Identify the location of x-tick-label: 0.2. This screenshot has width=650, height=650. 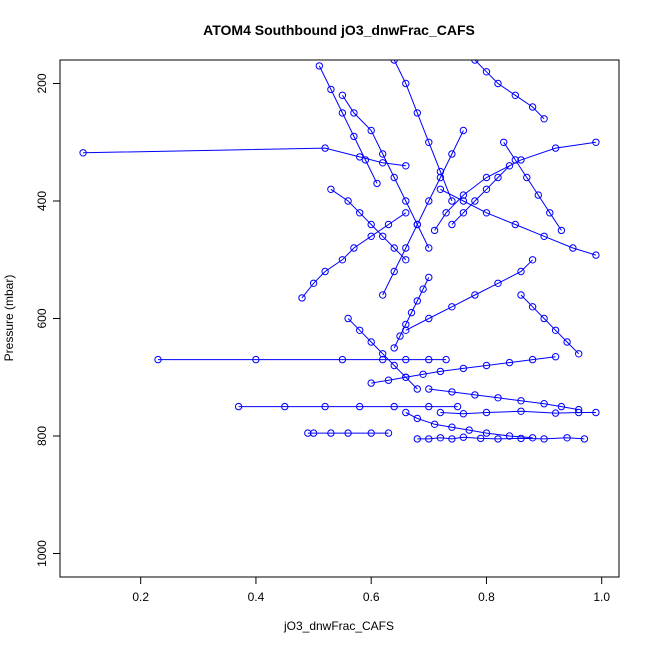
(140, 597).